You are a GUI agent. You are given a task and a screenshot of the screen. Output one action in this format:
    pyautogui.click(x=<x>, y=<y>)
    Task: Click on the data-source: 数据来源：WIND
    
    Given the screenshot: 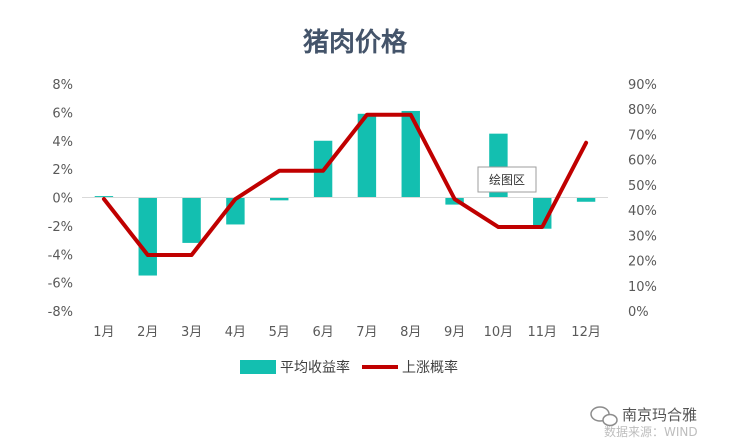 What is the action you would take?
    pyautogui.click(x=651, y=431)
    